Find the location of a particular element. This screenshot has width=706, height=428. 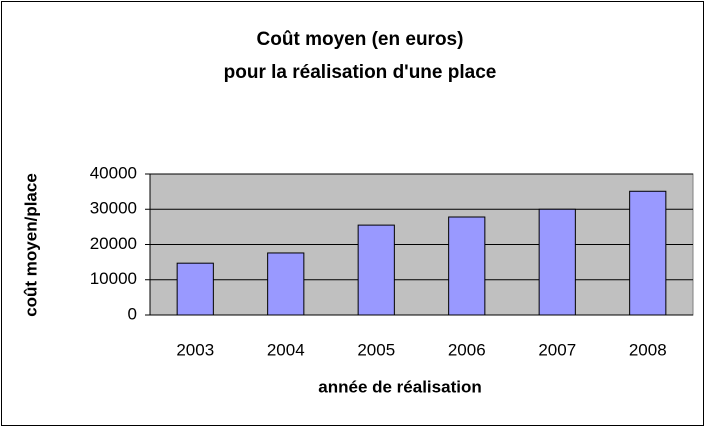

x-tick-label: 2005 is located at coordinates (376, 349).